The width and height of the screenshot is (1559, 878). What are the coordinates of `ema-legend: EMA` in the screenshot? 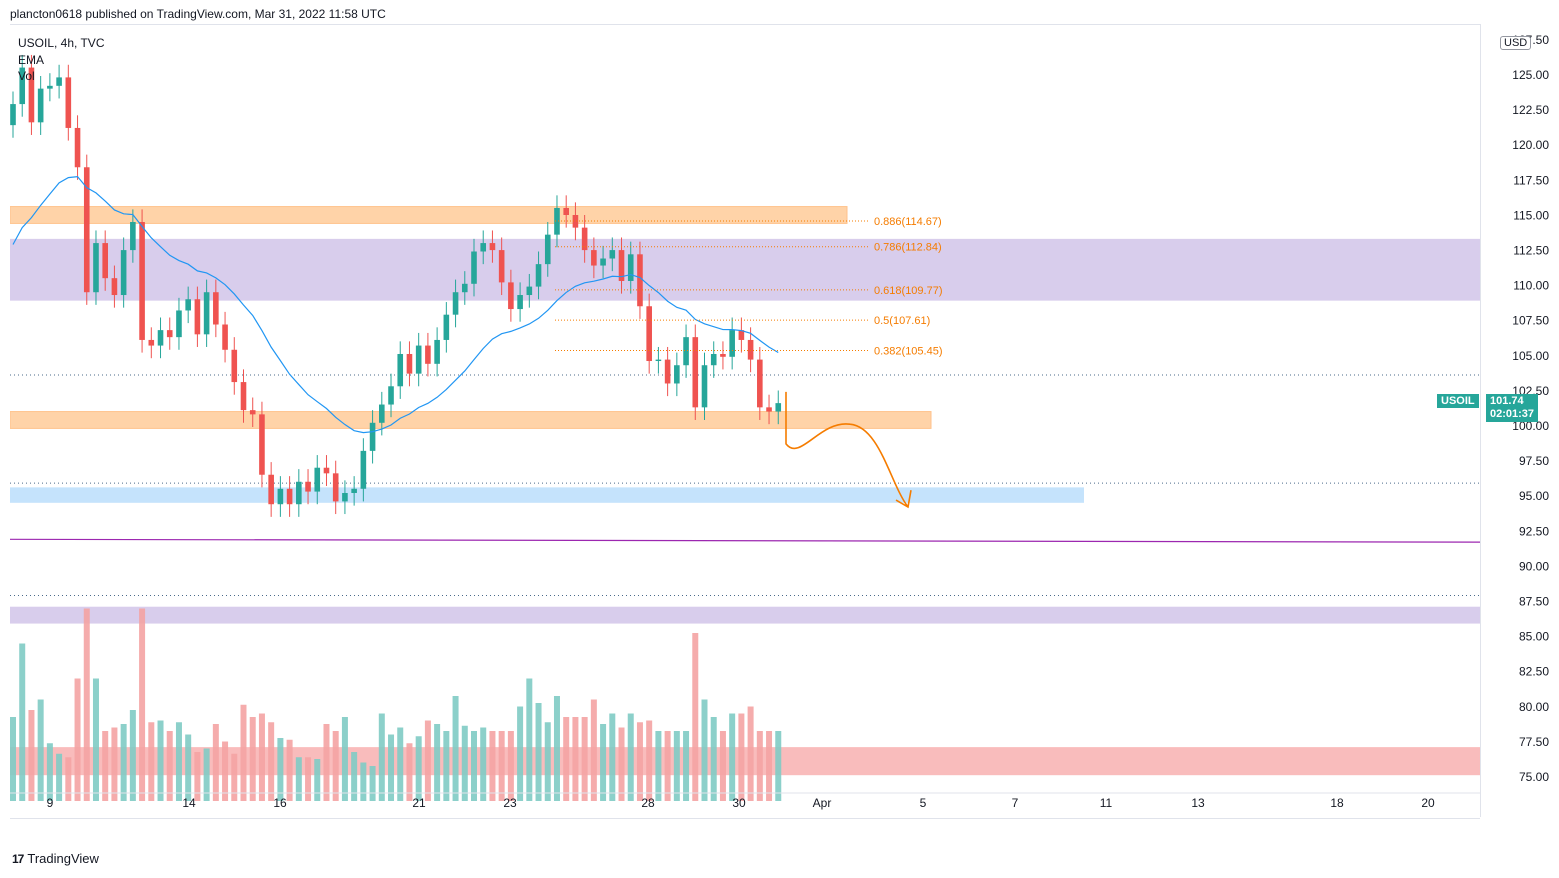 It's located at (31, 59).